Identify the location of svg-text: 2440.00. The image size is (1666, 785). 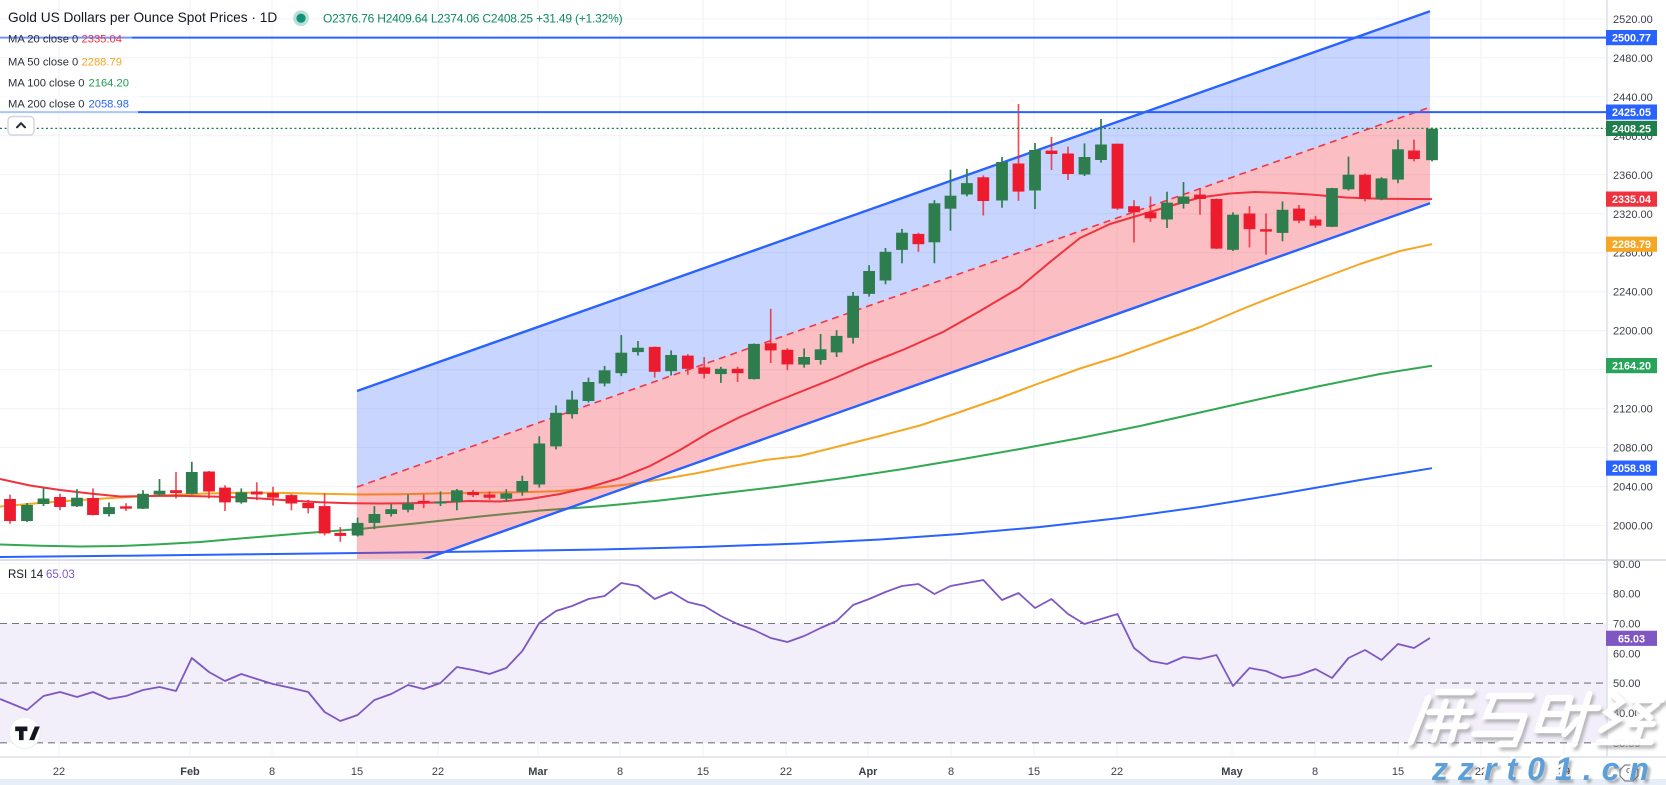
(1633, 98).